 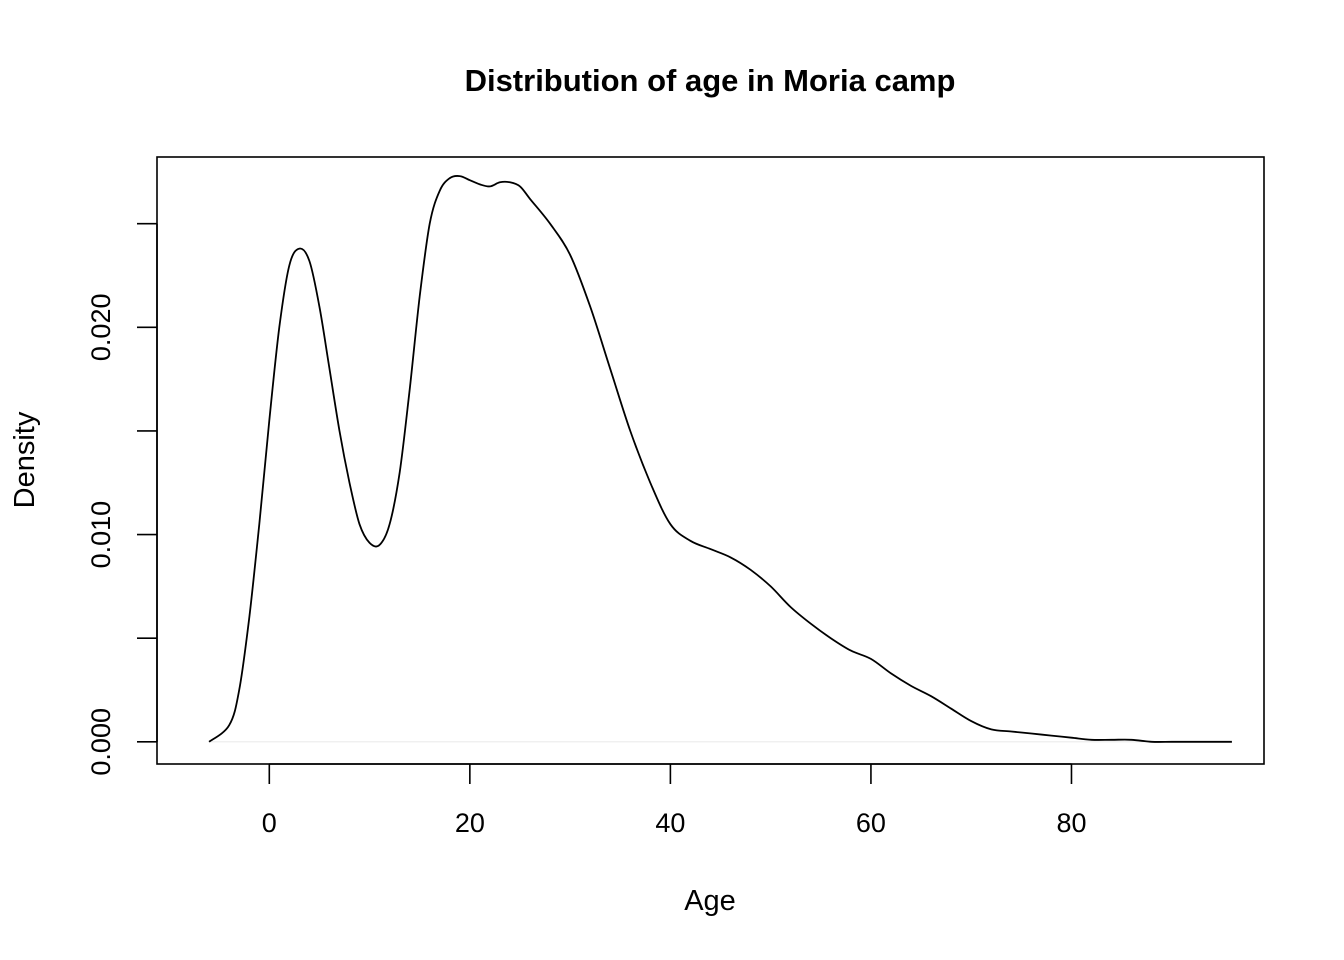 What do you see at coordinates (101, 742) in the screenshot?
I see `y-tick-label: 0.000` at bounding box center [101, 742].